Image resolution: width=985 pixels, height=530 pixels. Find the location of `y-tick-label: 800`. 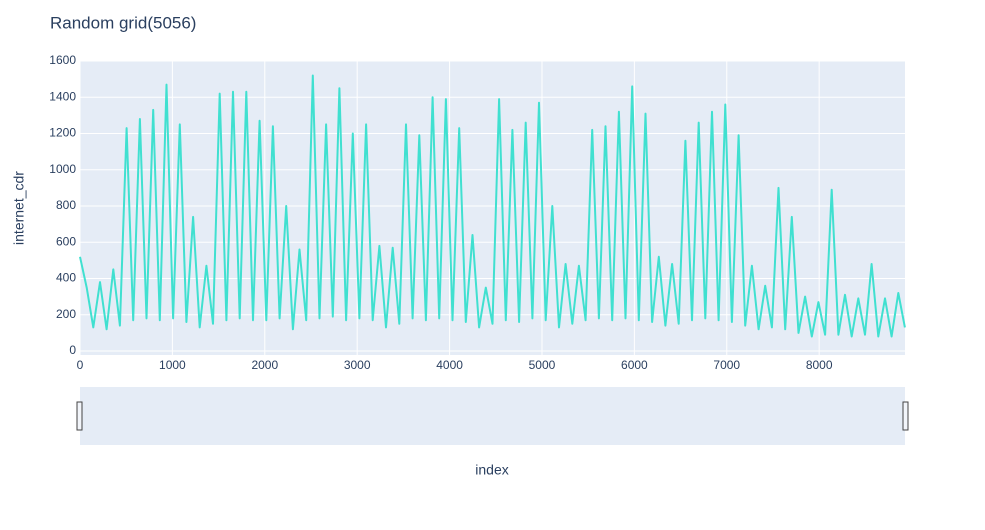

y-tick-label: 800 is located at coordinates (66, 205).